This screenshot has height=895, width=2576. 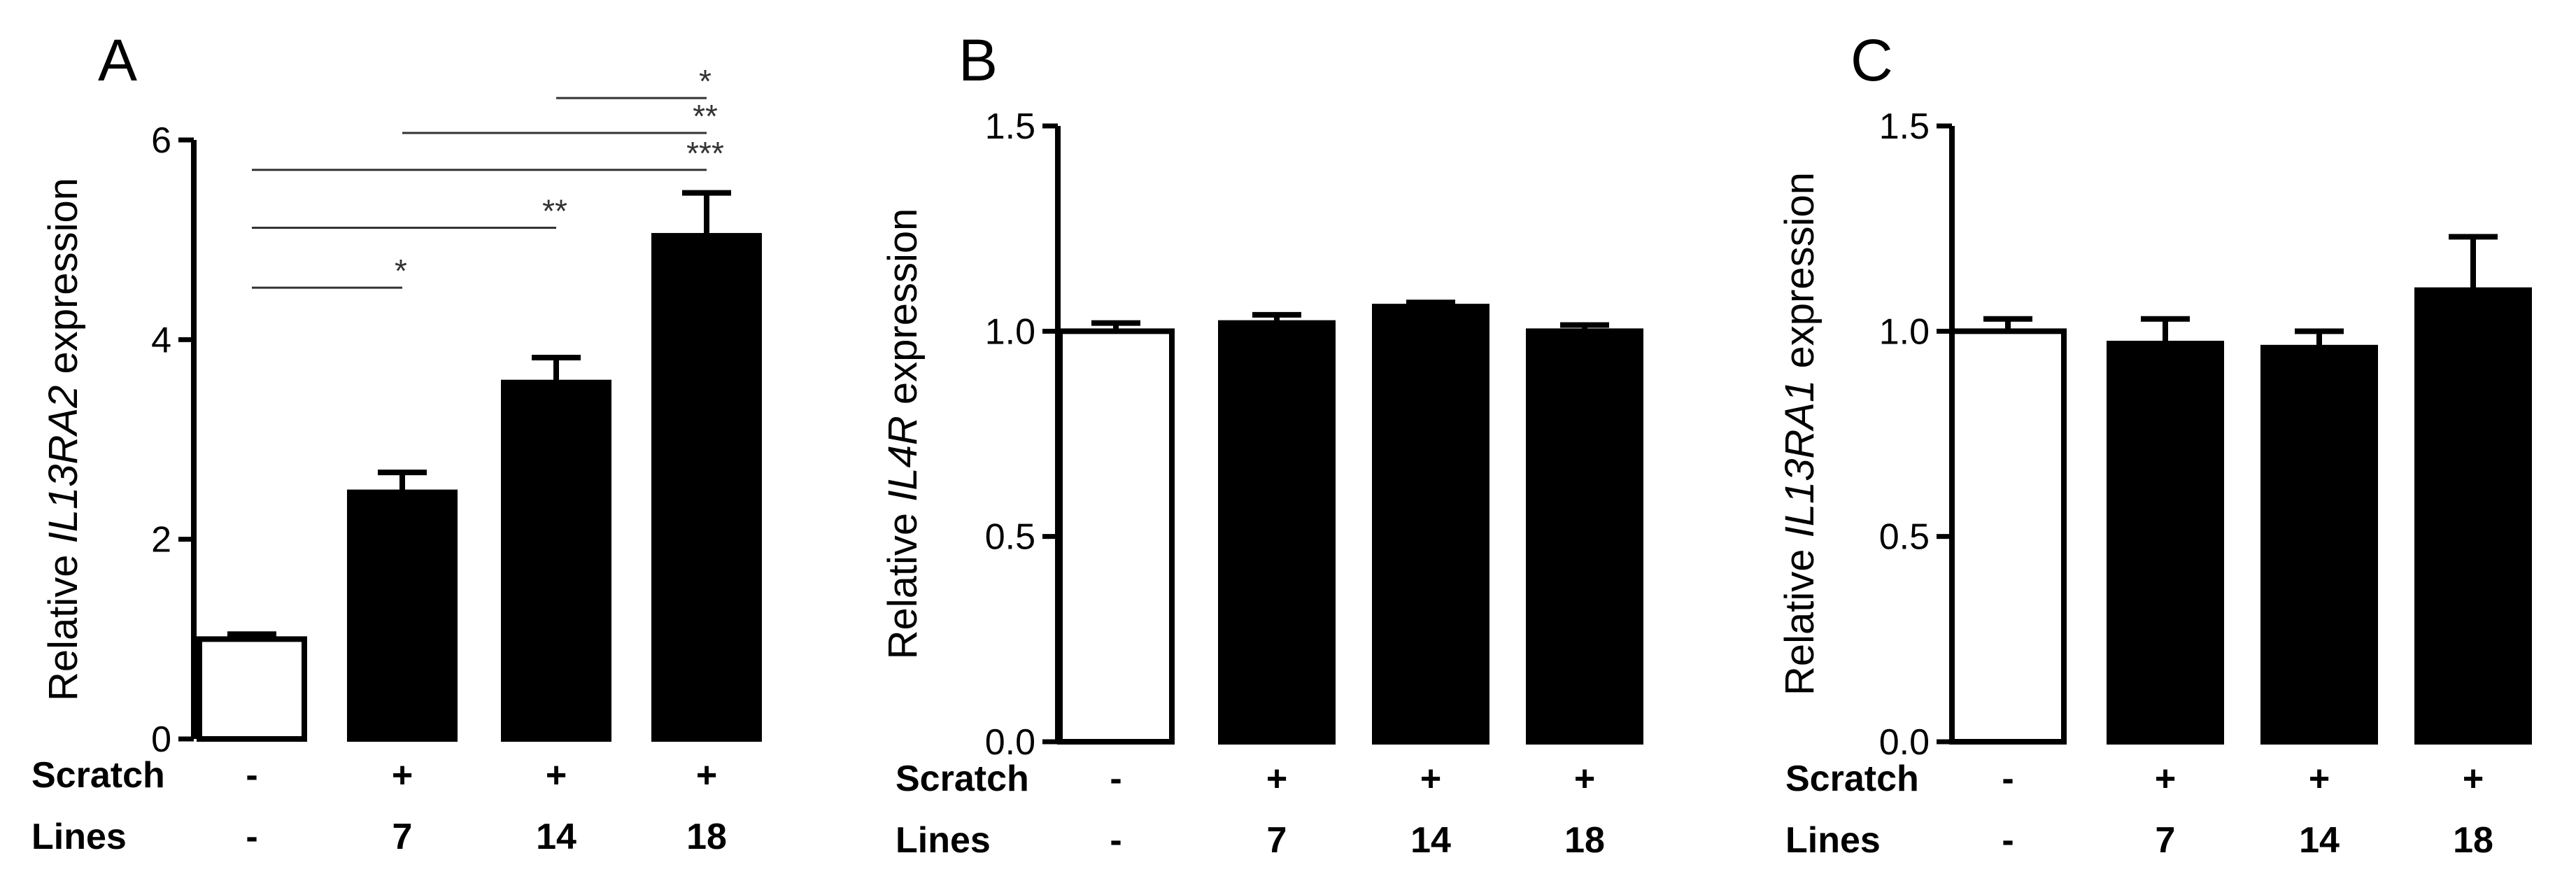 I want to click on significance-label: ***, so click(x=705, y=153).